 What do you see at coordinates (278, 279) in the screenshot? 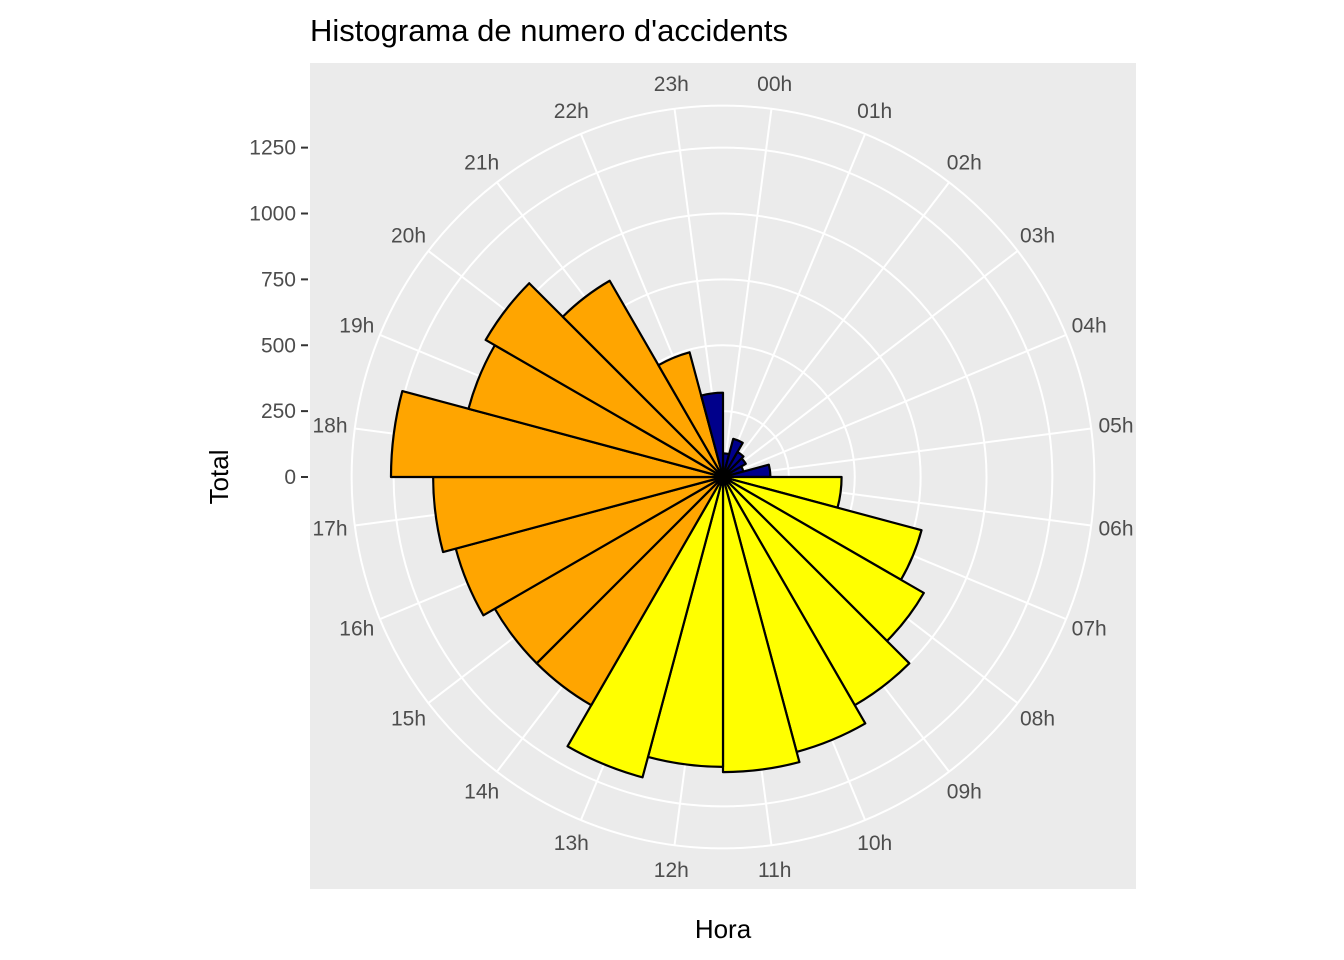
I see `y-tick-label-750: 750` at bounding box center [278, 279].